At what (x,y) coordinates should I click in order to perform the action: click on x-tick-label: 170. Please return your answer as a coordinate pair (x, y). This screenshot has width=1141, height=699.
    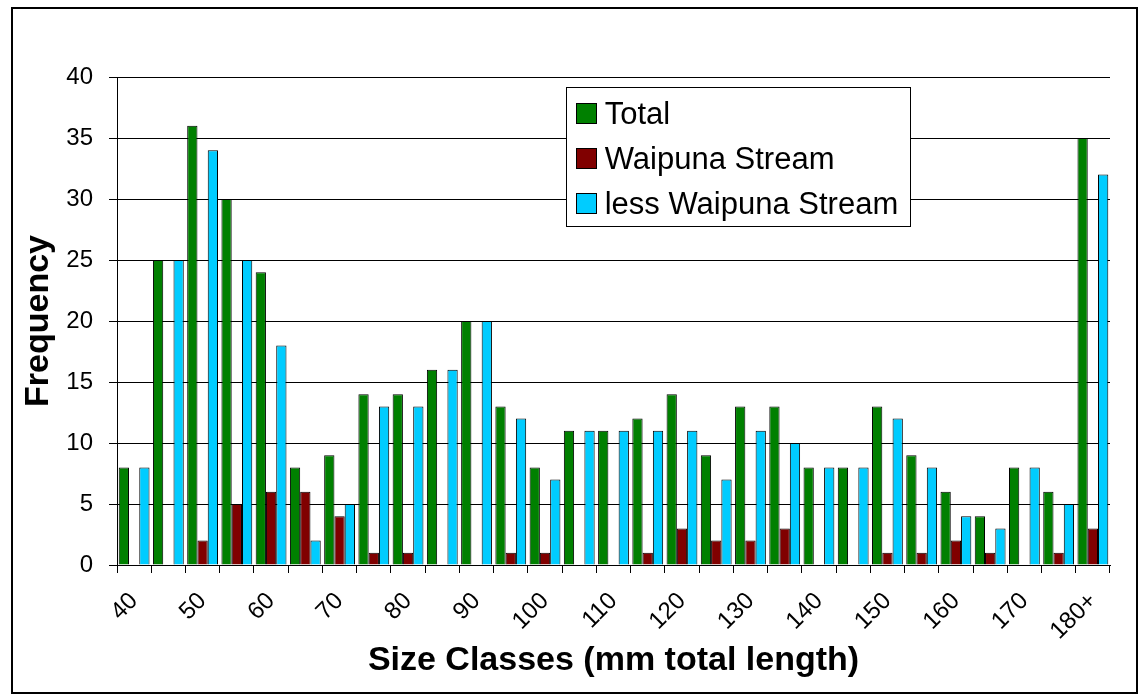
    Looking at the image, I should click on (1009, 610).